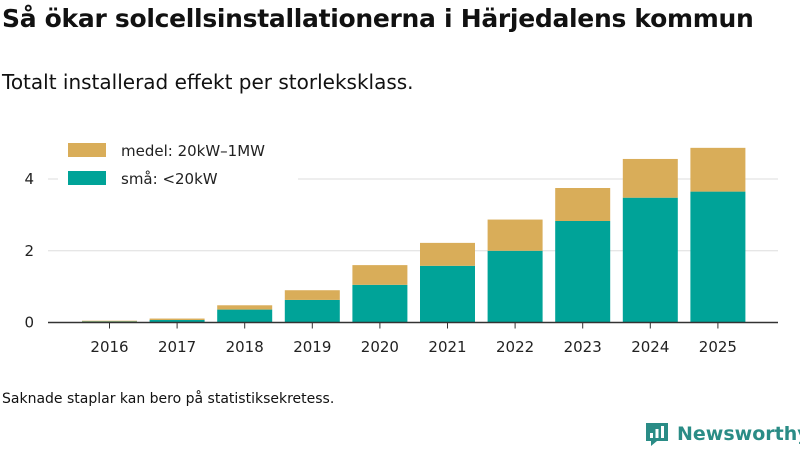 Image resolution: width=800 pixels, height=450 pixels. Describe the element at coordinates (177, 347) in the screenshot. I see `x-tick-label-2017: 2017` at that location.